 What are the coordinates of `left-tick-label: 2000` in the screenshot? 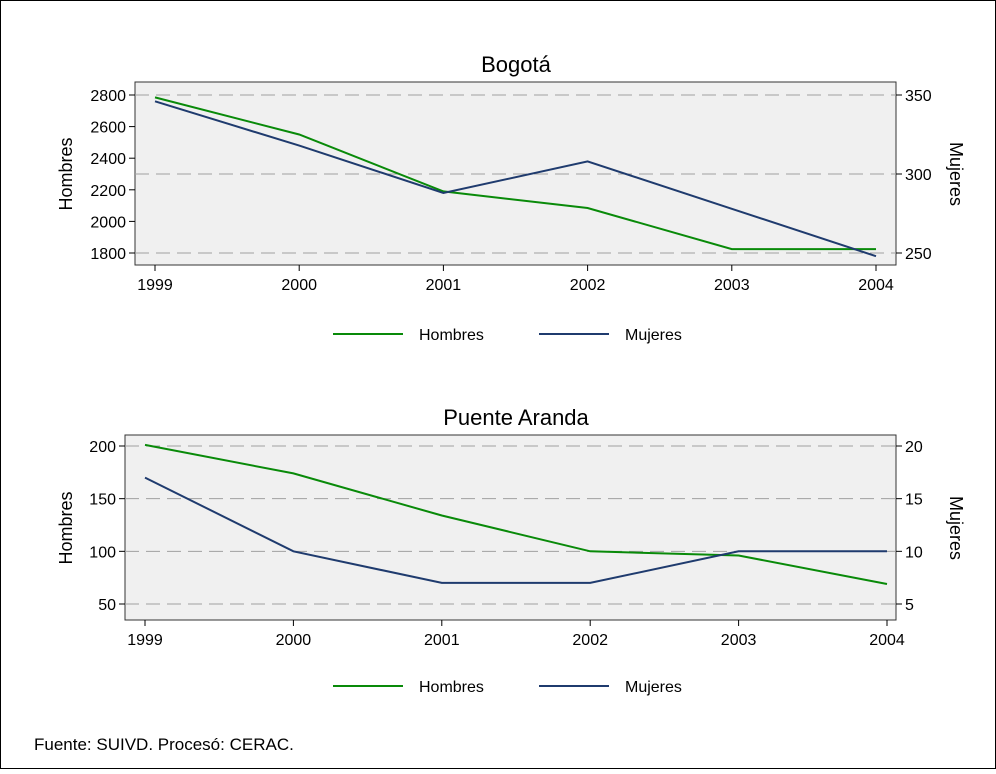 It's located at (108, 222).